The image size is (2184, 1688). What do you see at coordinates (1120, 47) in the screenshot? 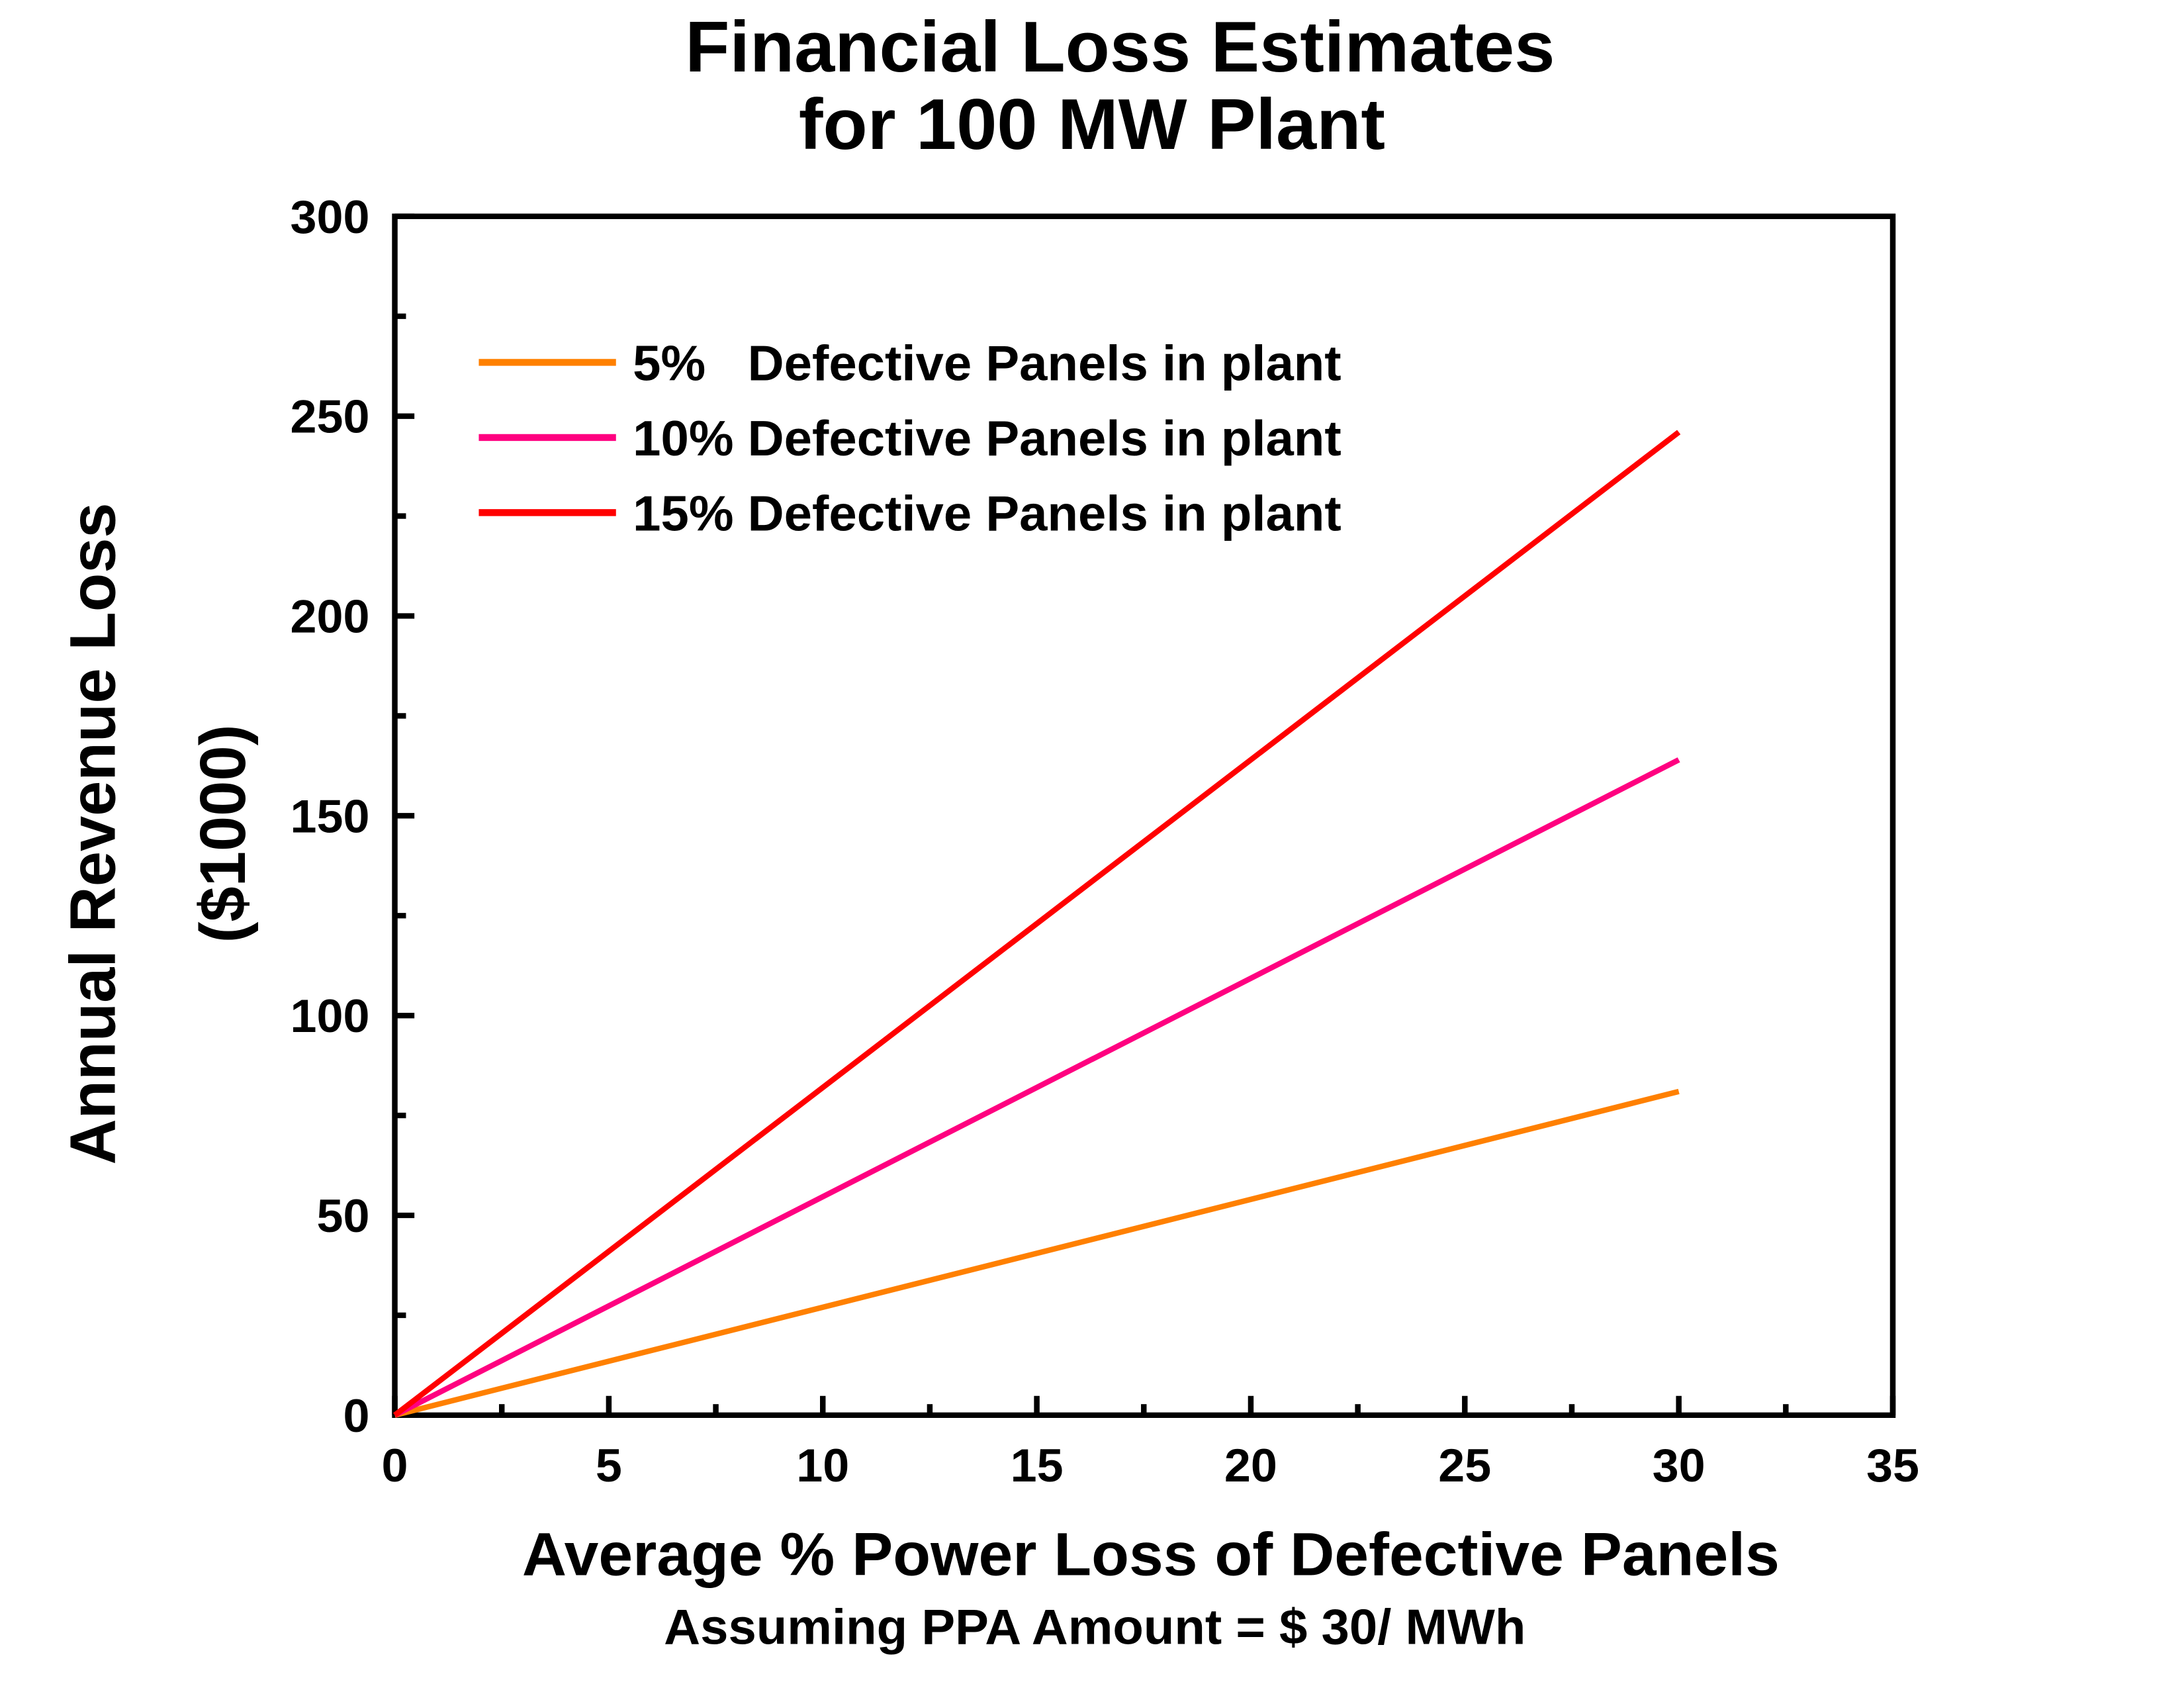
I see `chart-title: Financial Loss Estimates` at bounding box center [1120, 47].